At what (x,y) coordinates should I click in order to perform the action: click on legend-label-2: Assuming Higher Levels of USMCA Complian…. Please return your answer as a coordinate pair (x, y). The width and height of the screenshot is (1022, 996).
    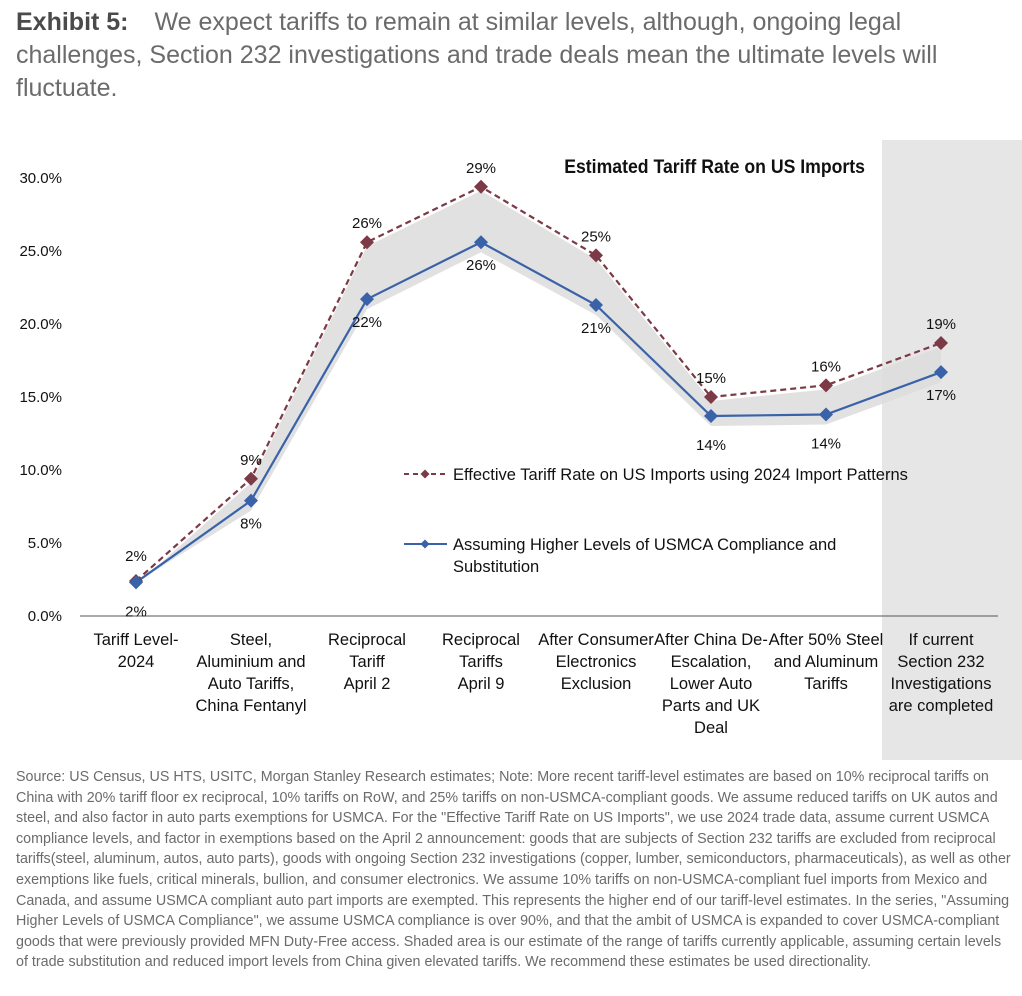
    Looking at the image, I should click on (644, 556).